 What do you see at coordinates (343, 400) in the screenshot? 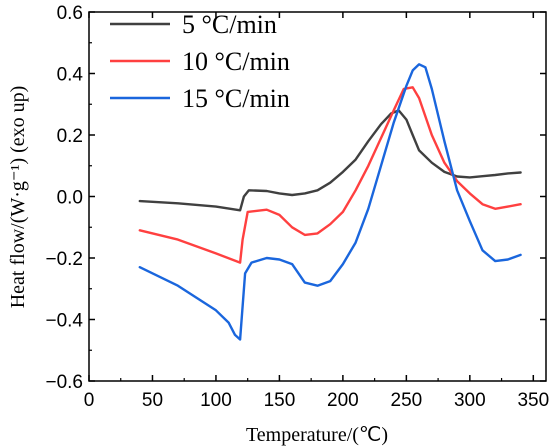
I see `x-tick-label: 200` at bounding box center [343, 400].